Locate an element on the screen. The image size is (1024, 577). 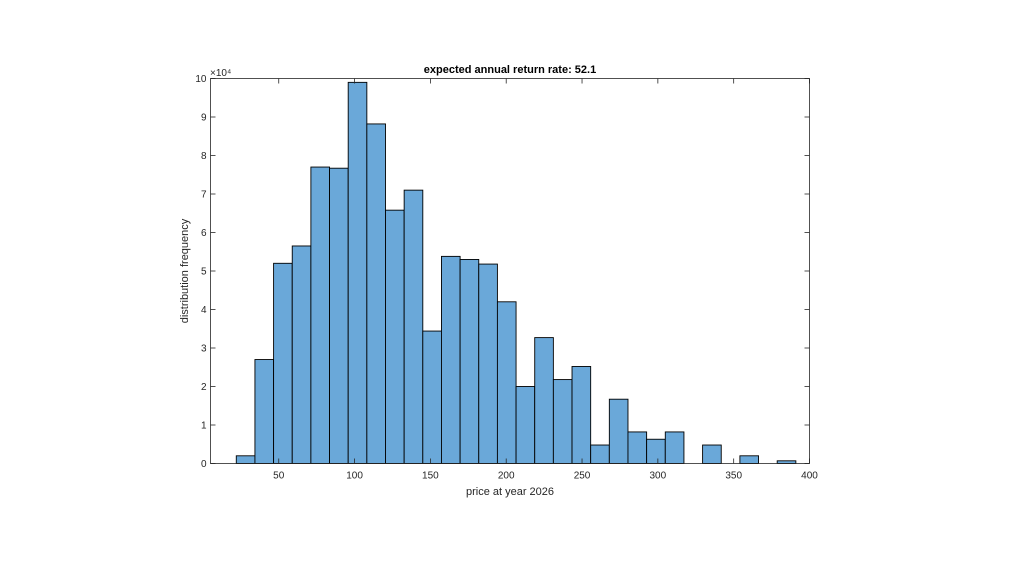
y-tick-label: 10 is located at coordinates (201, 79).